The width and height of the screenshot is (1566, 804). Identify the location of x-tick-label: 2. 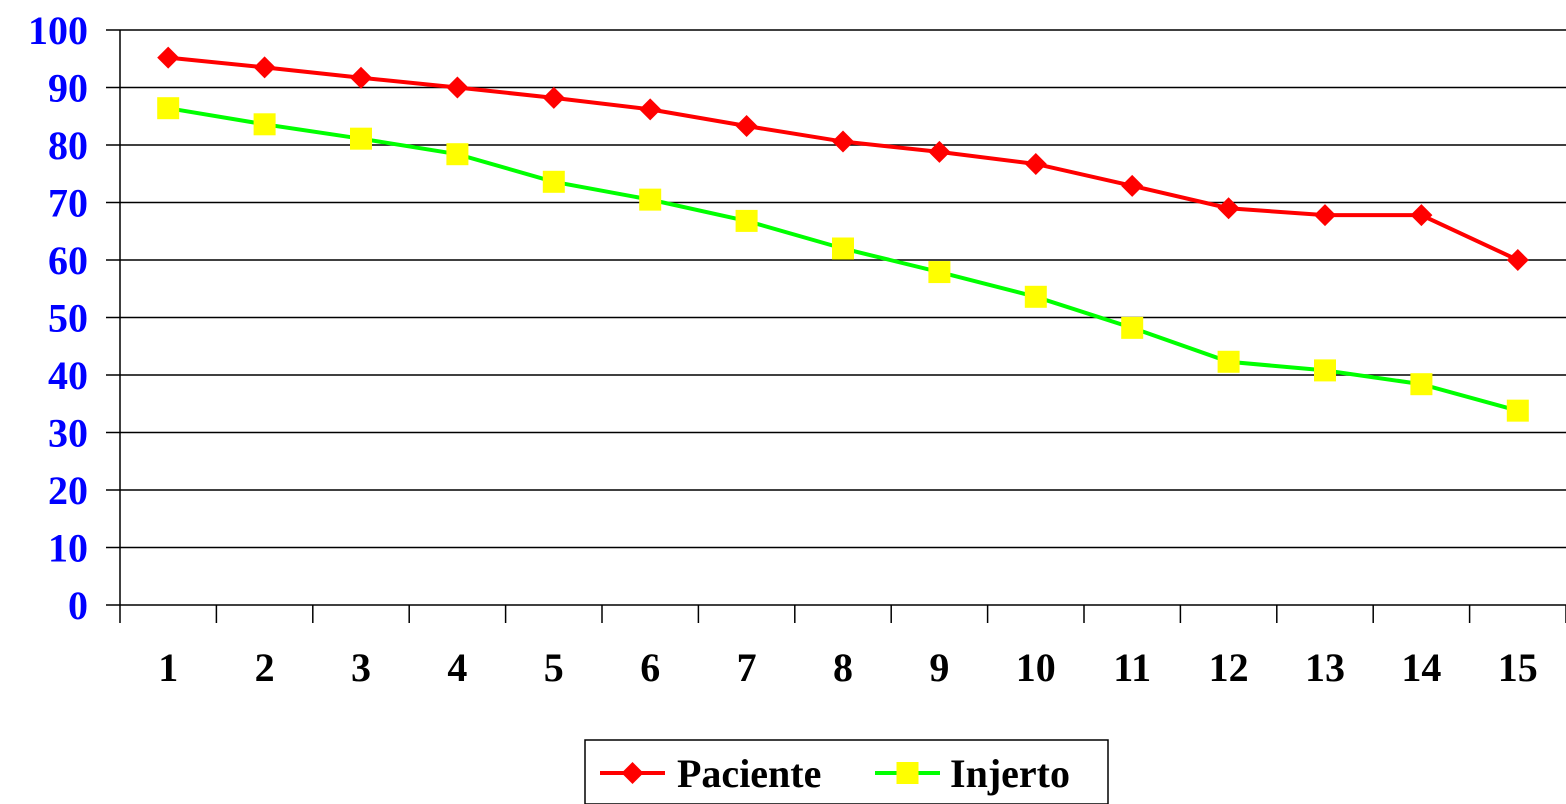
(265, 667).